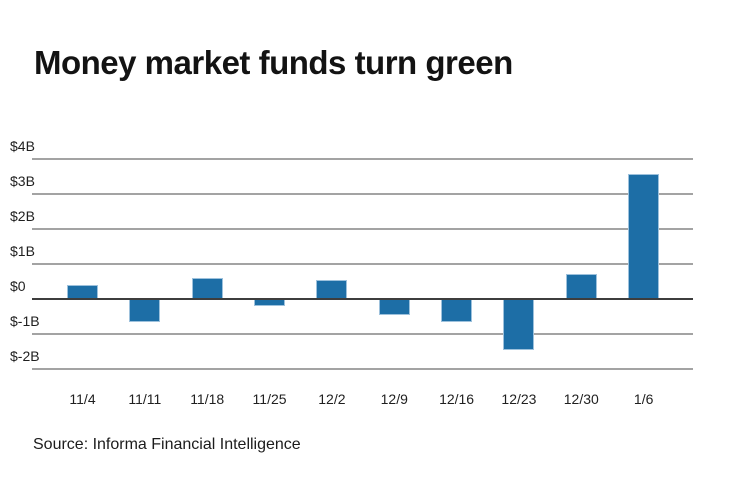 The width and height of the screenshot is (740, 482). Describe the element at coordinates (273, 62) in the screenshot. I see `chart-title: Money market funds turn green` at that location.